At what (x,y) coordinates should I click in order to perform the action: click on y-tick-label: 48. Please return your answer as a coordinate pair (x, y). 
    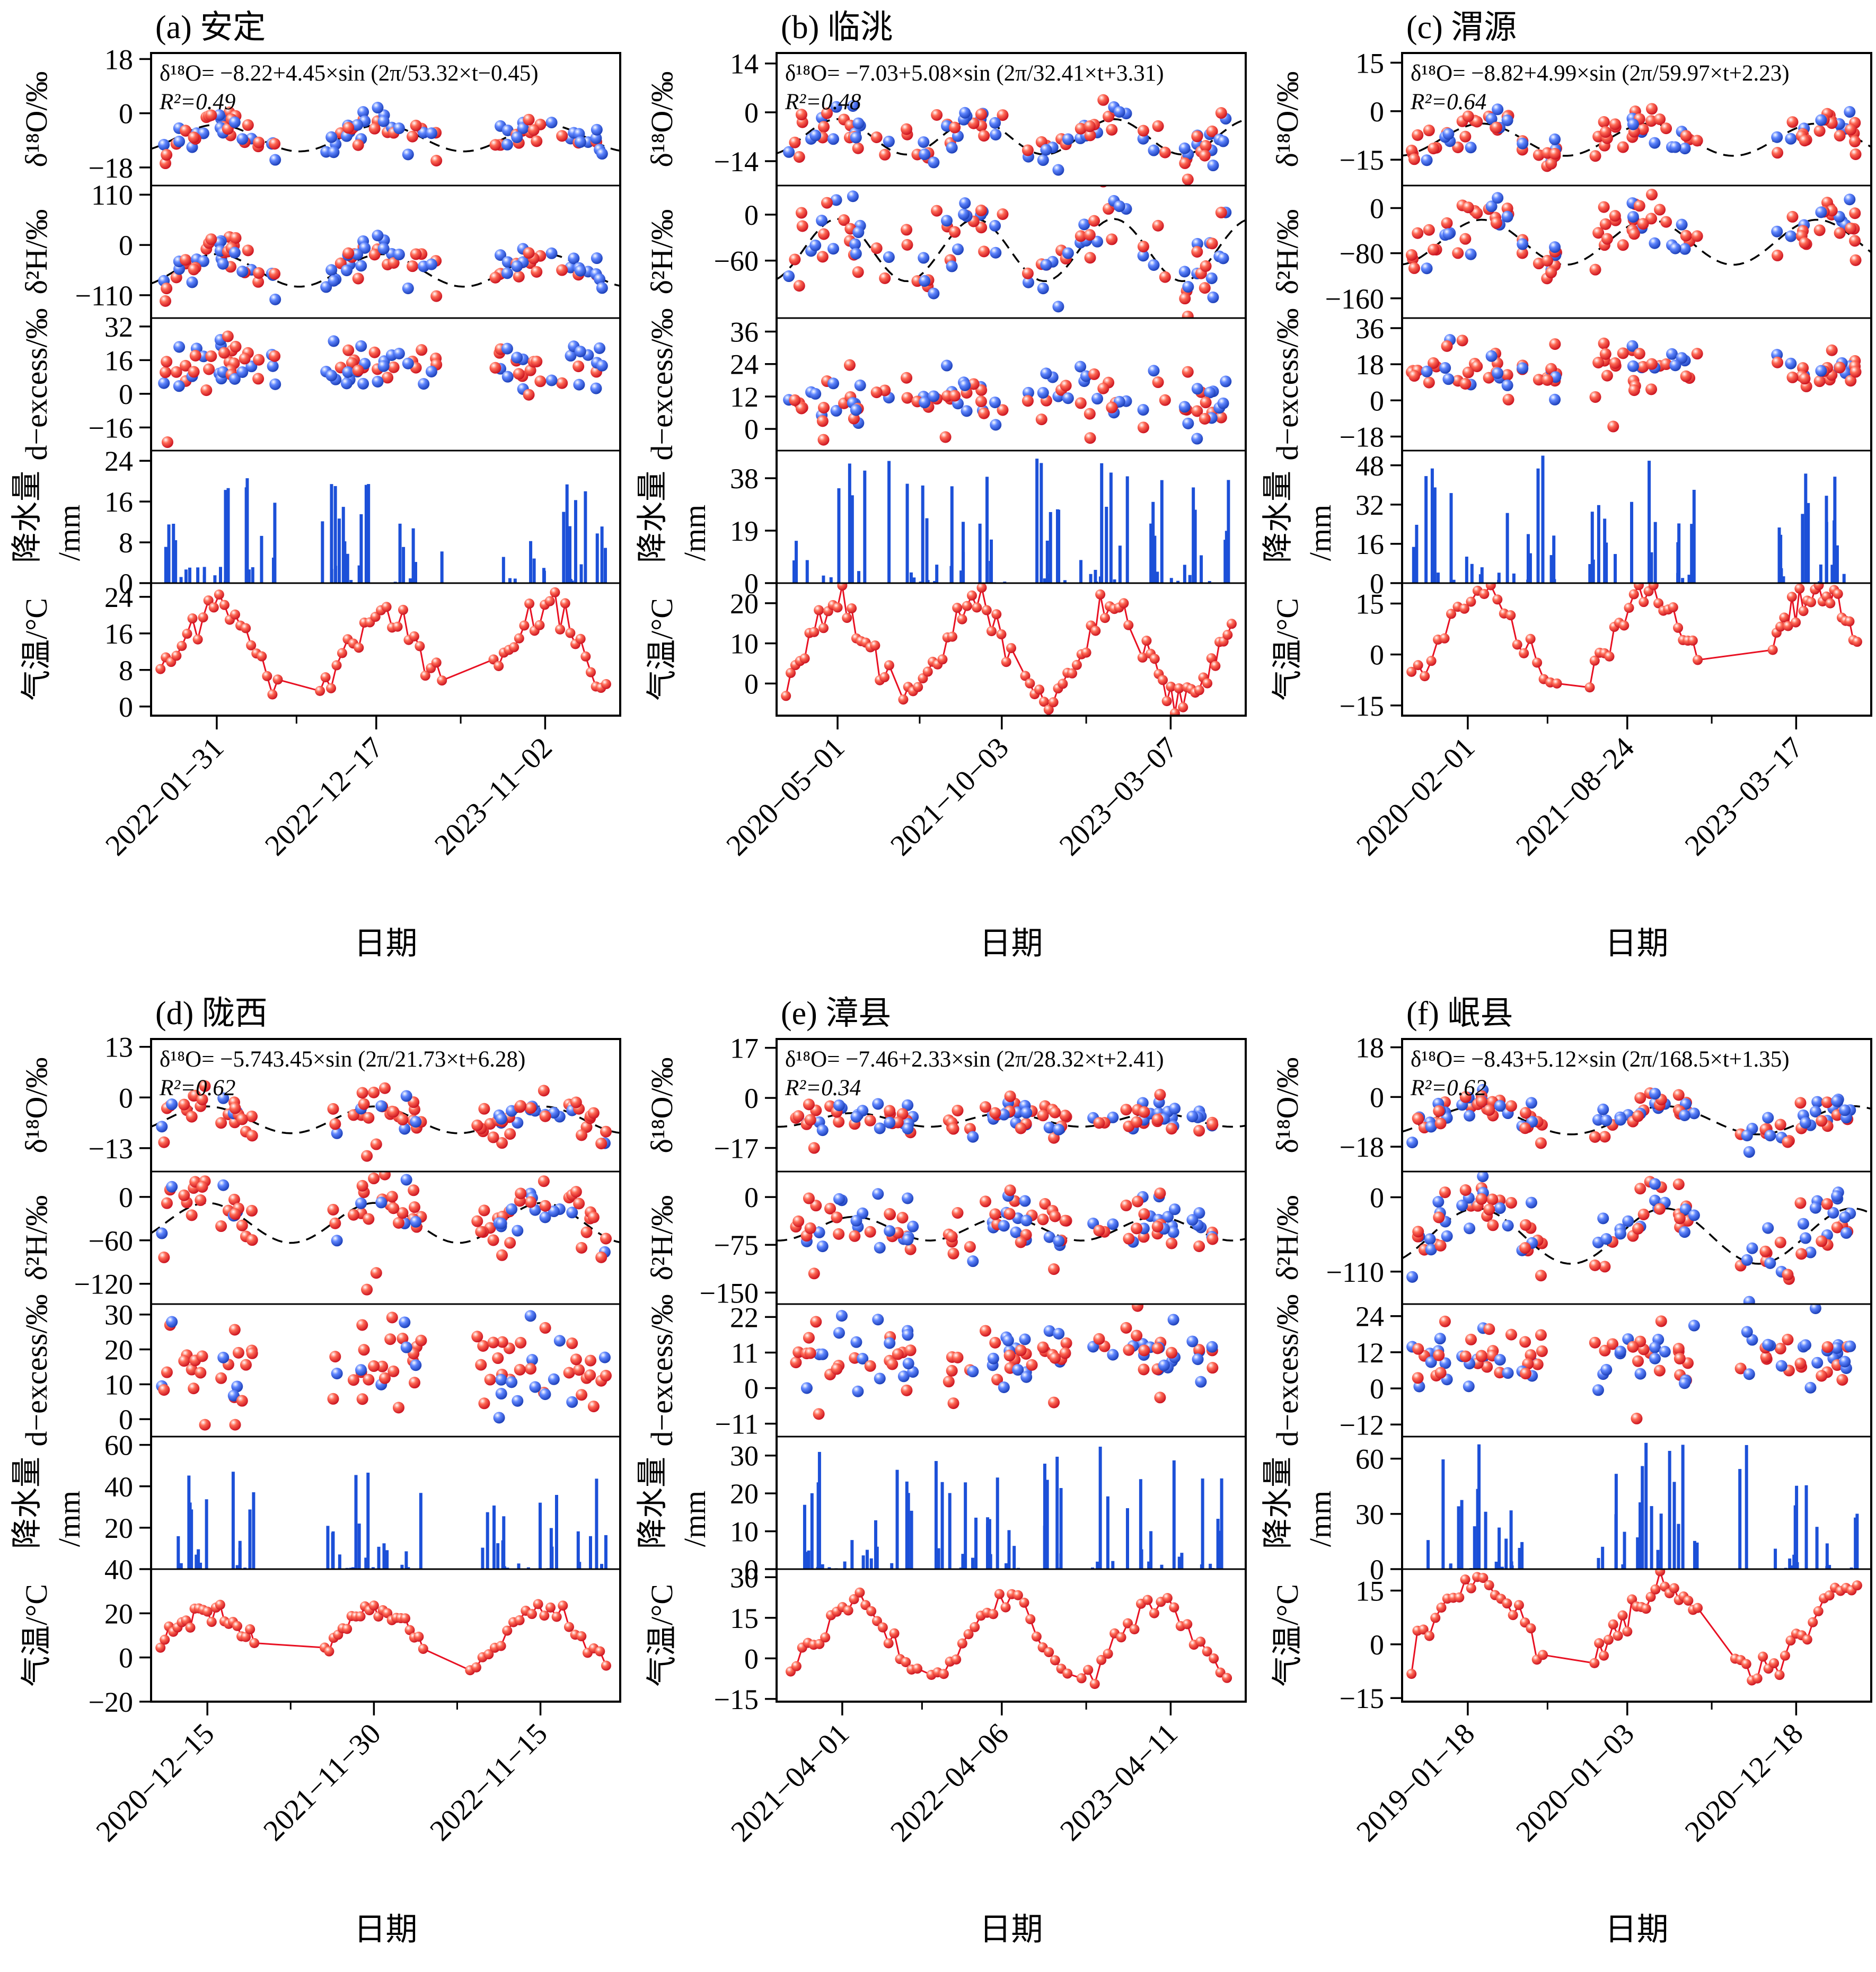
    Looking at the image, I should click on (1369, 466).